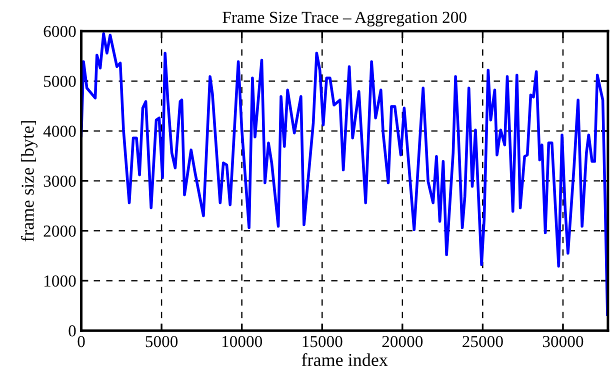 The height and width of the screenshot is (380, 611). I want to click on x-tick-label: 30000, so click(563, 342).